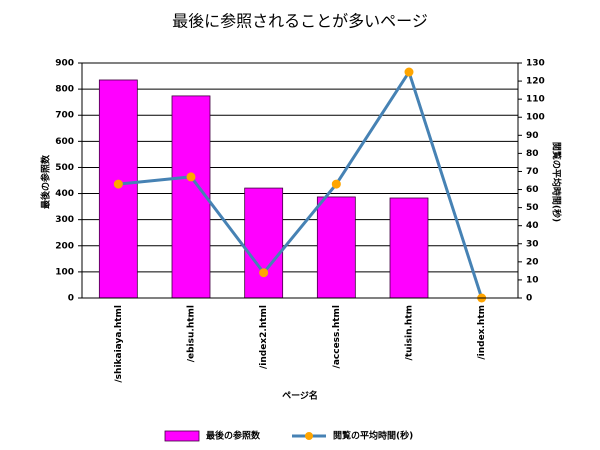 Image resolution: width=600 pixels, height=450 pixels. I want to click on x-tick-label: /access.html, so click(337, 336).